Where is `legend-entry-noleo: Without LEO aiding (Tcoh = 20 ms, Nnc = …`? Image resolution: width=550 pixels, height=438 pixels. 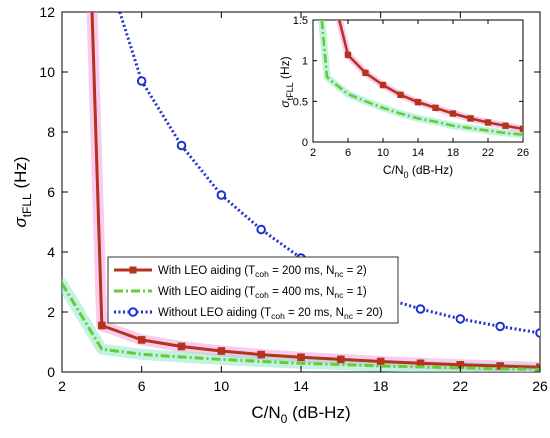
legend-entry-noleo: Without LEO aiding (Tcoh = 20 ms, Nnc = … is located at coordinates (248, 314).